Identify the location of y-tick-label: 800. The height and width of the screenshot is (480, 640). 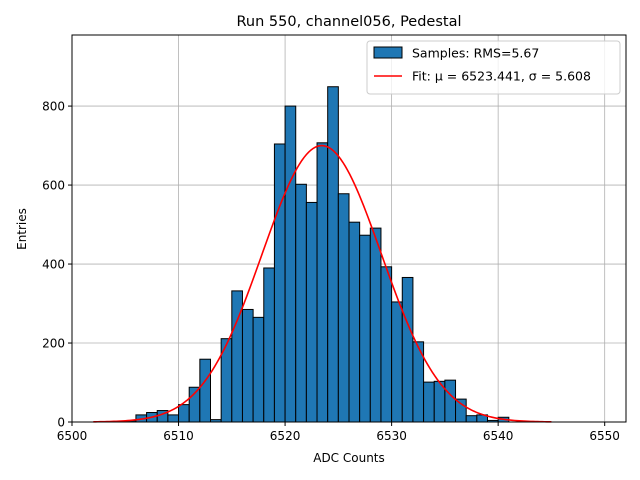
(53, 107).